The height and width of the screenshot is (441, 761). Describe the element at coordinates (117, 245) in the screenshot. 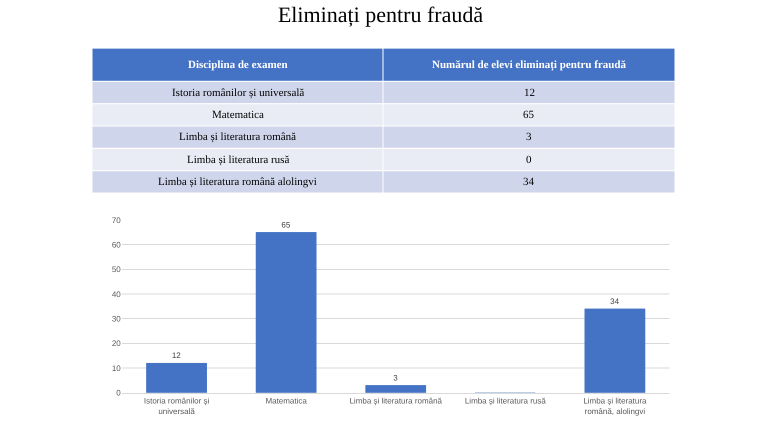

I see `y-tick-label: 60` at that location.